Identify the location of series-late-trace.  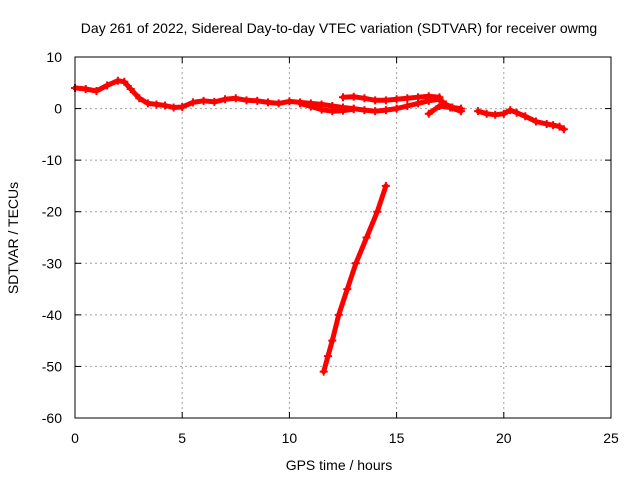
(444, 109).